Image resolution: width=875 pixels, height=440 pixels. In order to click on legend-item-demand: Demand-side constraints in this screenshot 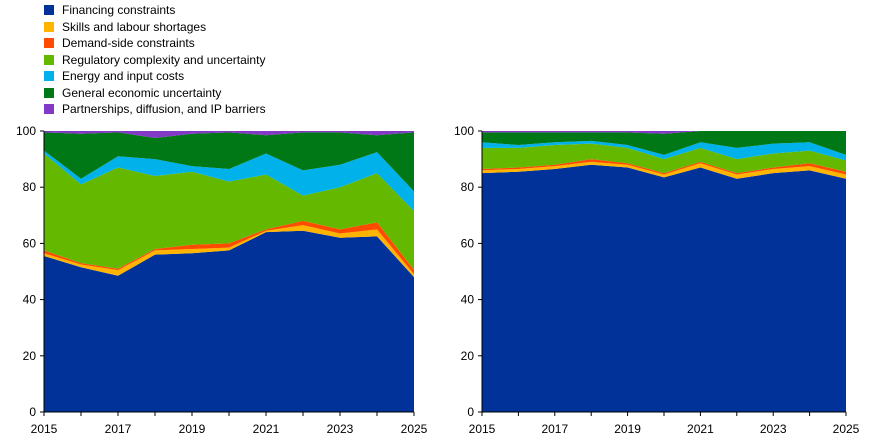, I will do `click(155, 43)`.